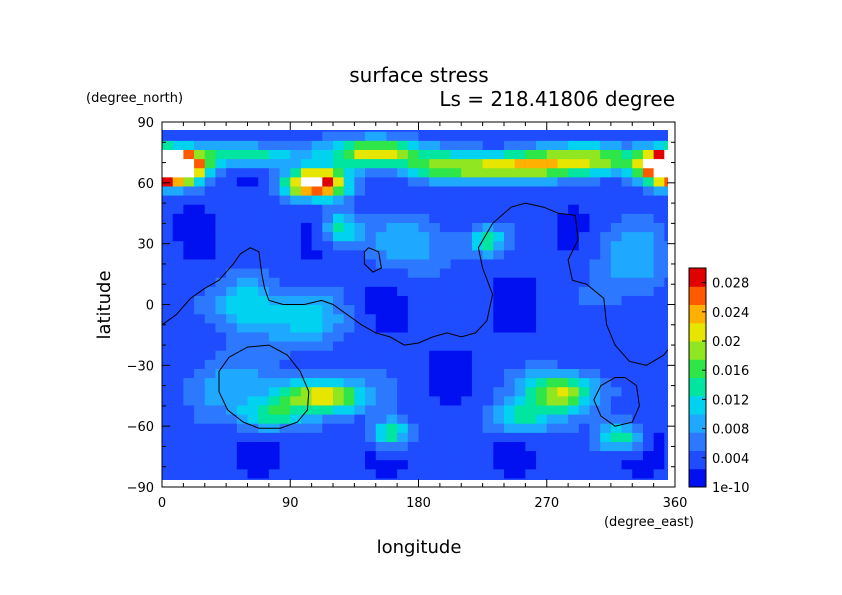 This screenshot has height=595, width=842. What do you see at coordinates (697, 478) in the screenshot?
I see `colorbar-segment` at bounding box center [697, 478].